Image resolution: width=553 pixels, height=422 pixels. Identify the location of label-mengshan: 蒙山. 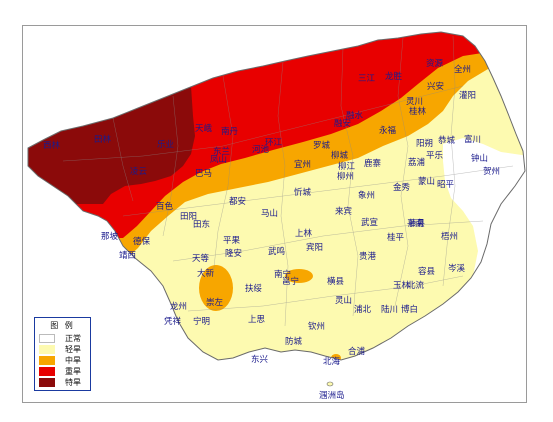
(426, 181).